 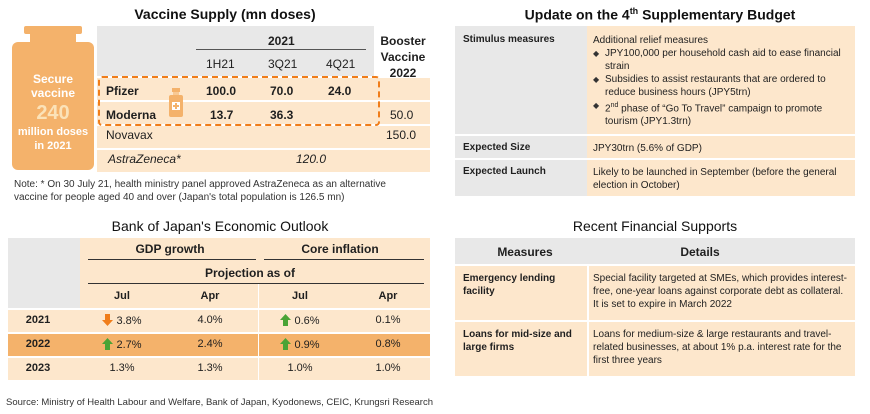 What do you see at coordinates (340, 249) in the screenshot?
I see `boj-head-core: Core inflation` at bounding box center [340, 249].